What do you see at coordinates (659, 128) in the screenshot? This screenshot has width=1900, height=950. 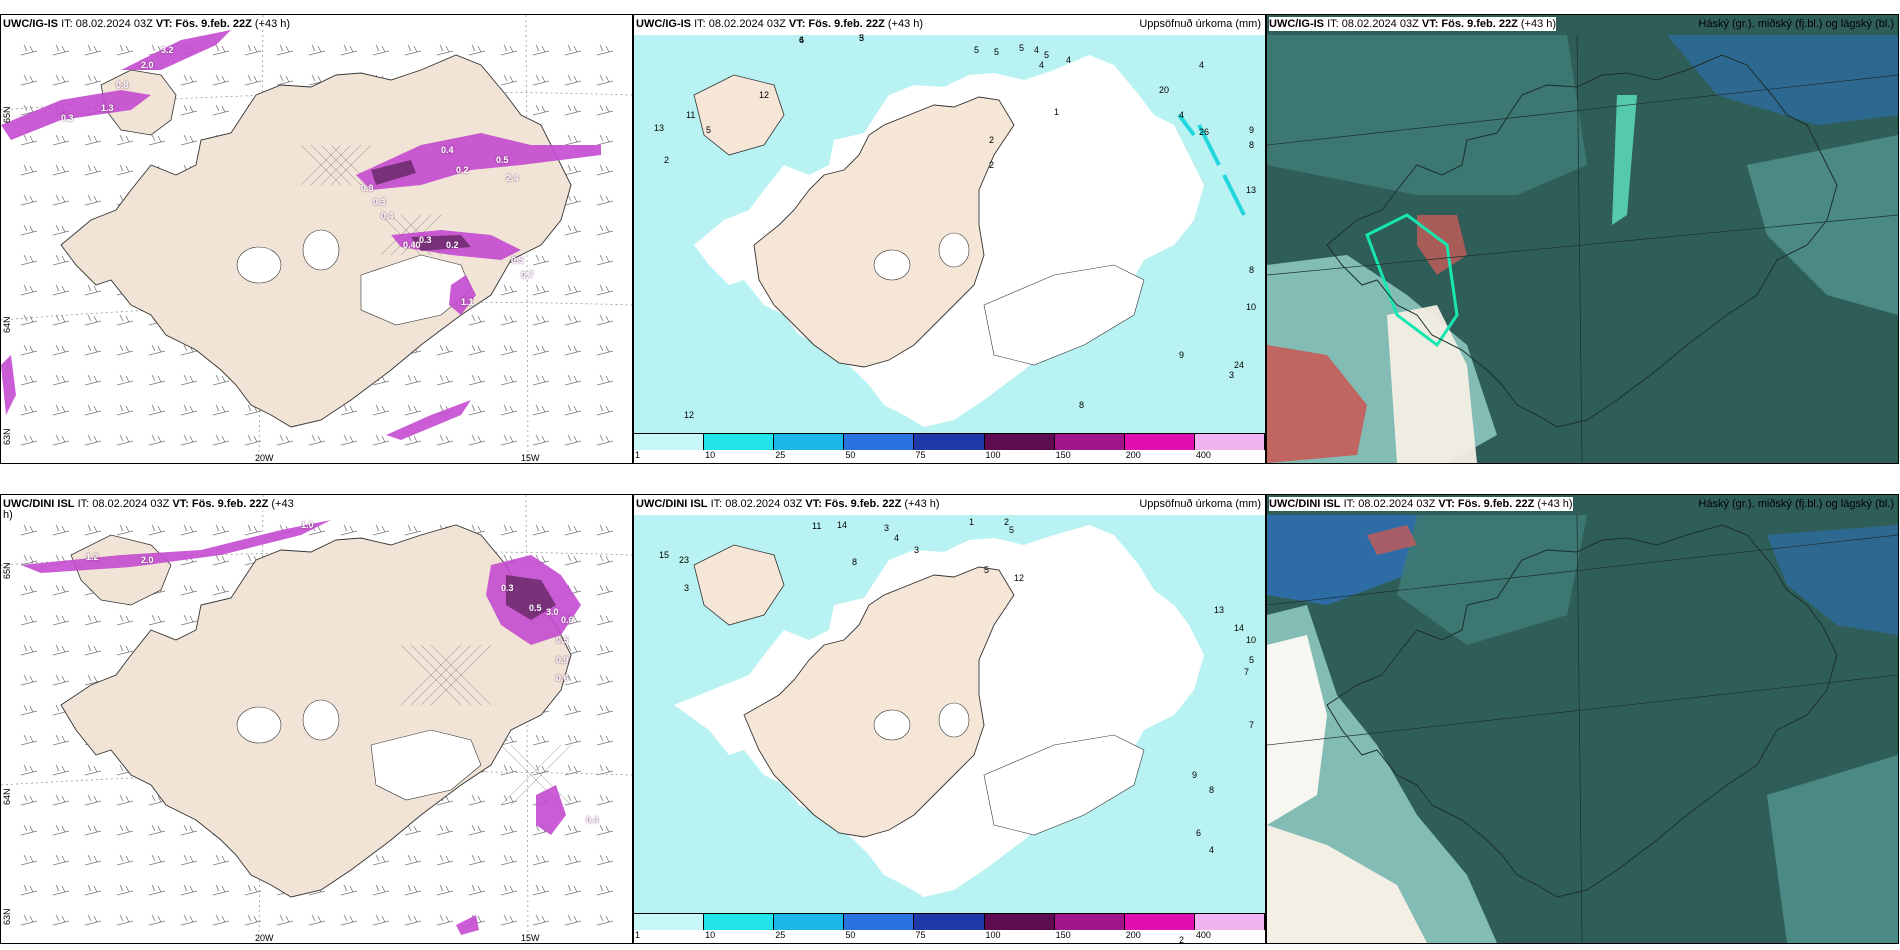 I see `value-label: 13` at bounding box center [659, 128].